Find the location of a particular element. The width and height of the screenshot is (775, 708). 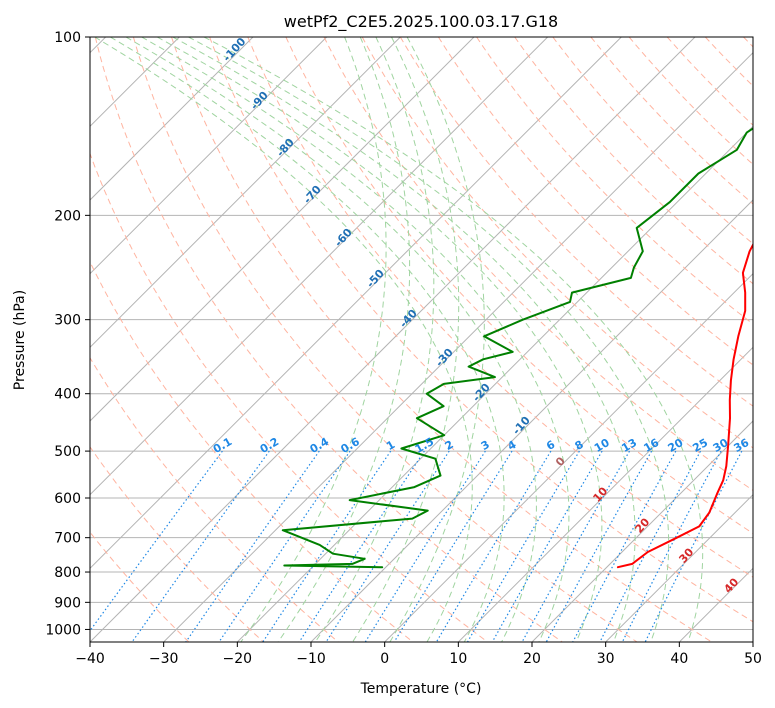

y-tick-label: 500 is located at coordinates (67, 452).